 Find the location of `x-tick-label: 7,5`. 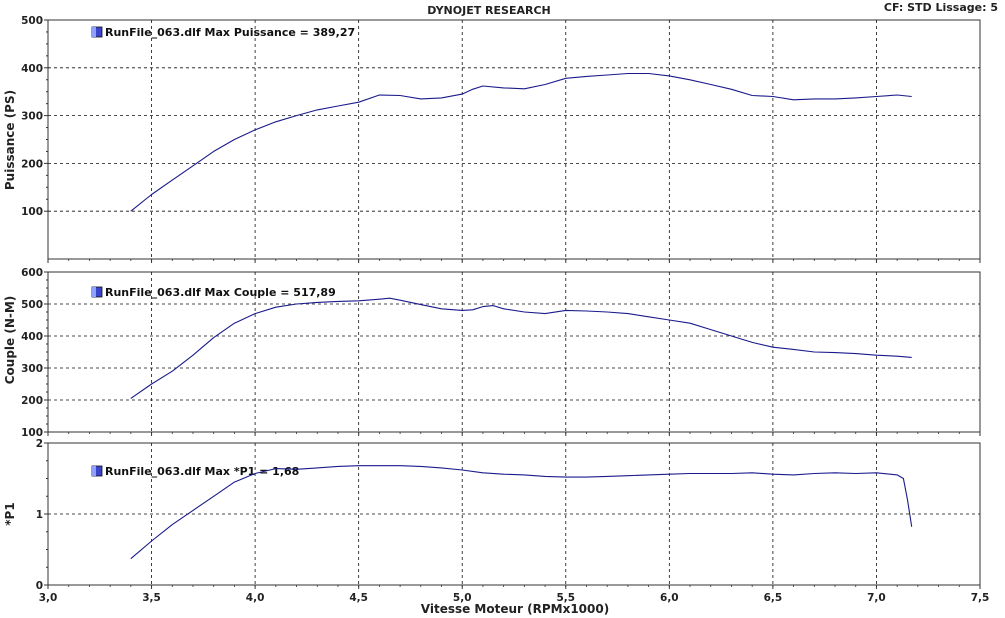

x-tick-label: 7,5 is located at coordinates (980, 598).